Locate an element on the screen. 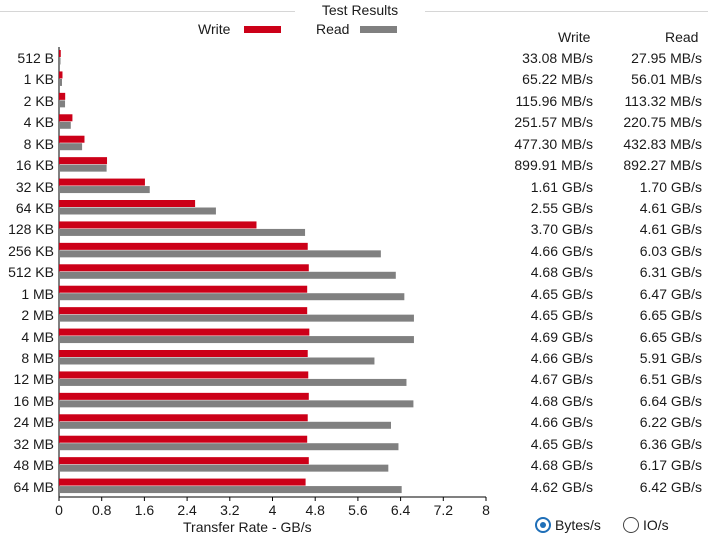  read-value: 5.91 GB/s is located at coordinates (670, 358).